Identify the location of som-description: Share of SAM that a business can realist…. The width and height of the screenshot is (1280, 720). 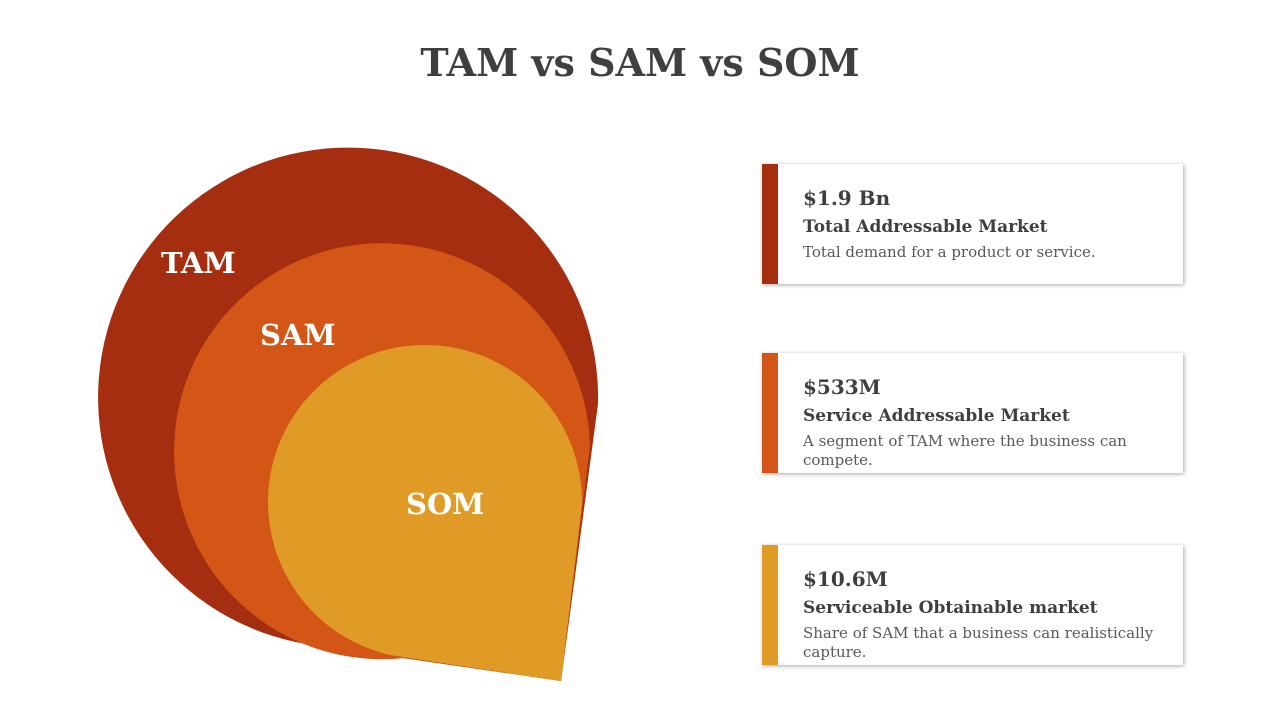
(978, 642).